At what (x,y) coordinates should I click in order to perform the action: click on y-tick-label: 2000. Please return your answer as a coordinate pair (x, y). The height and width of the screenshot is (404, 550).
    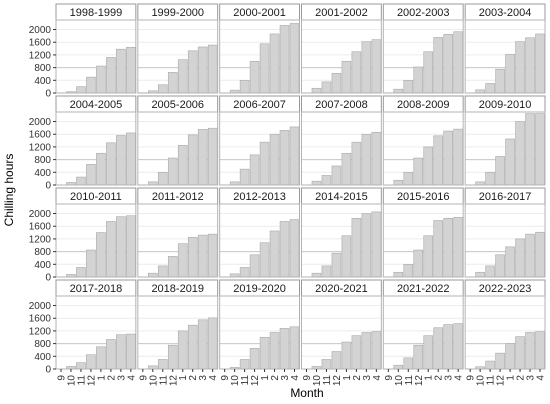
    Looking at the image, I should click on (40, 30).